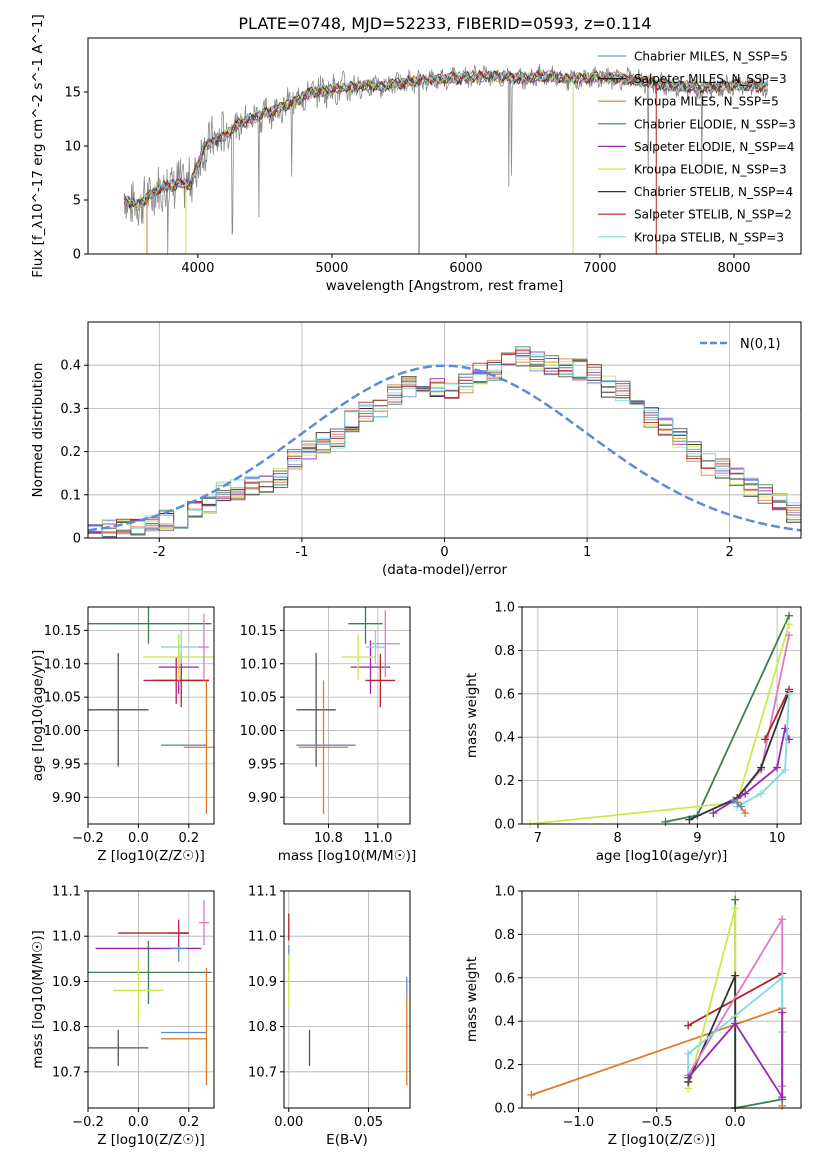  What do you see at coordinates (714, 147) in the screenshot?
I see `legend-label: Salpeter ELODIE, N_SSP=4` at bounding box center [714, 147].